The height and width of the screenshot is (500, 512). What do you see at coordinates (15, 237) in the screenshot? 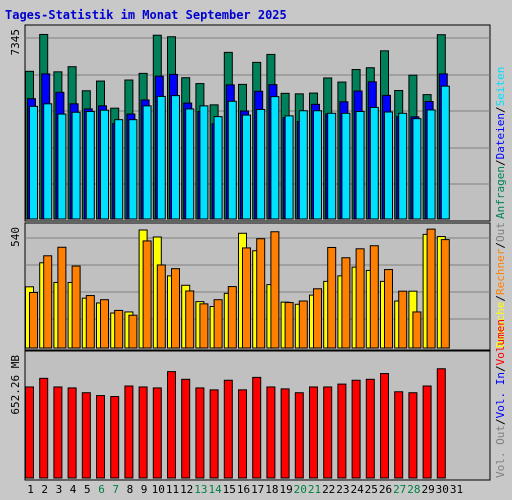
I see `y-max-label: 540` at bounding box center [15, 237].